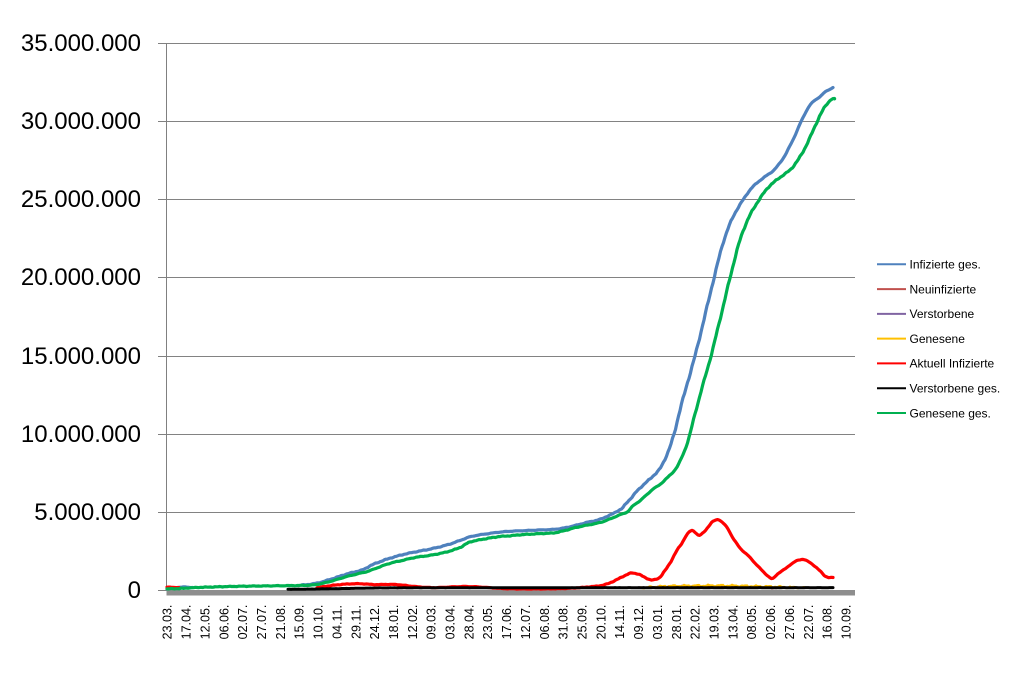 This screenshot has height=677, width=1018. Describe the element at coordinates (733, 622) in the screenshot. I see `svg-text: 13.04.` at that location.